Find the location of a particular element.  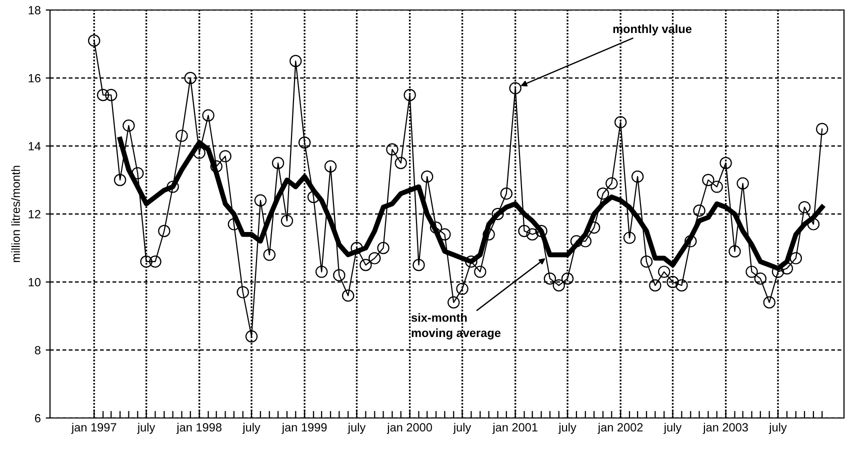

x-tick-label: jan 2000 is located at coordinates (409, 428).